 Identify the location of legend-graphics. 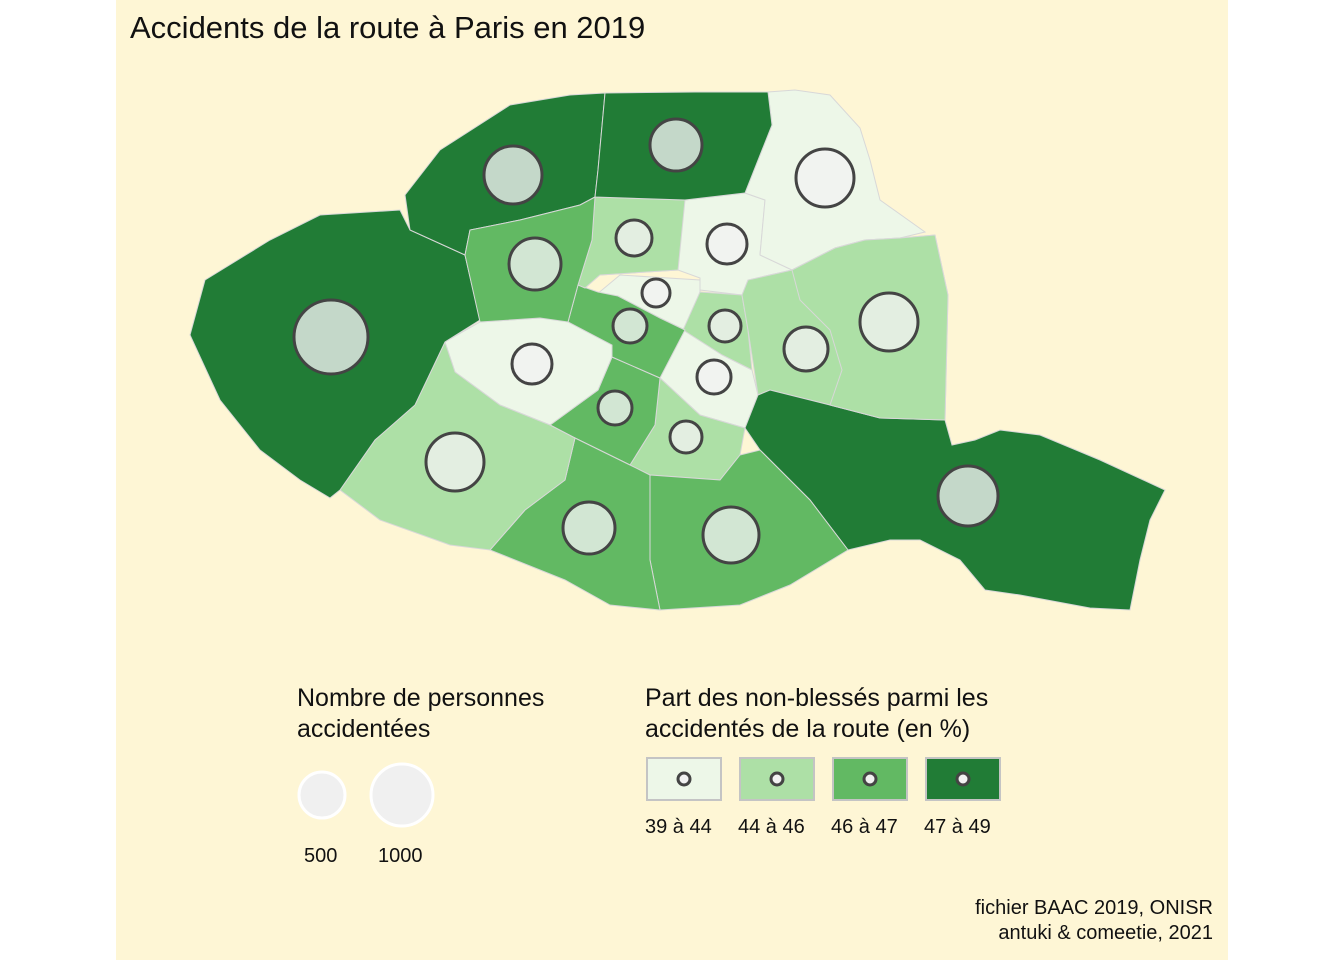
(649, 792).